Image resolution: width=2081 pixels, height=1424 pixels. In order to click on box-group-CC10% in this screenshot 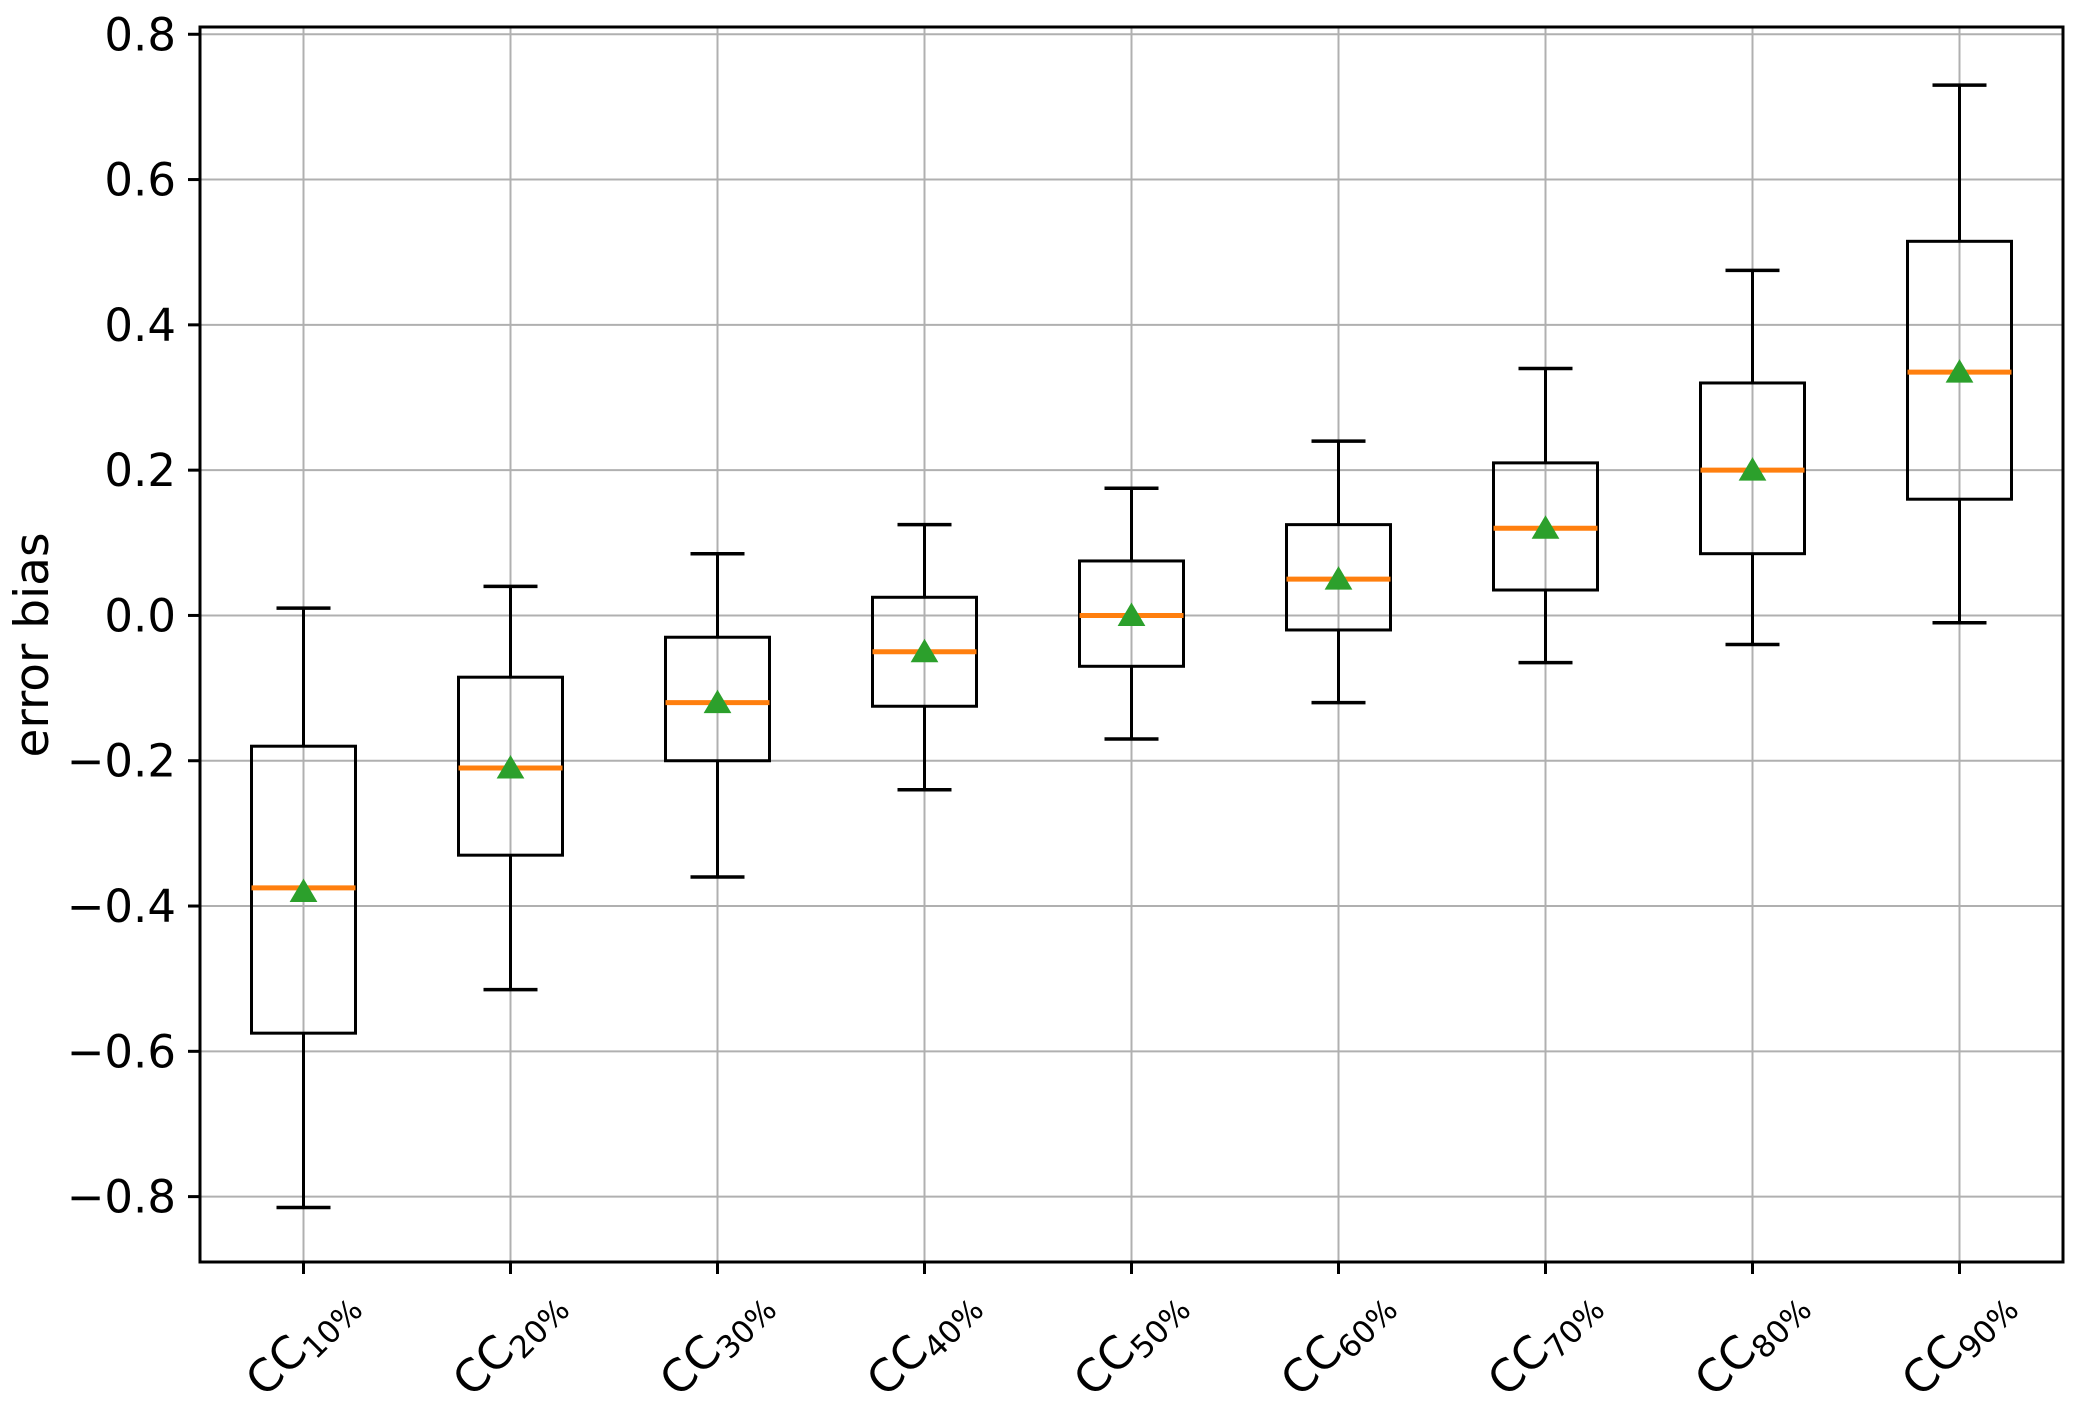, I will do `click(303, 908)`.